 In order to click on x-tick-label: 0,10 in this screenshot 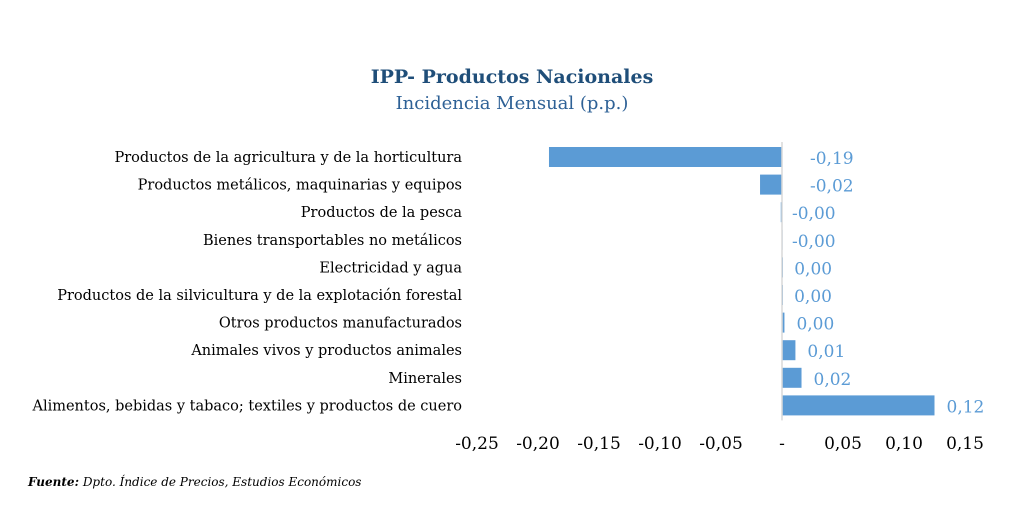, I will do `click(904, 444)`.